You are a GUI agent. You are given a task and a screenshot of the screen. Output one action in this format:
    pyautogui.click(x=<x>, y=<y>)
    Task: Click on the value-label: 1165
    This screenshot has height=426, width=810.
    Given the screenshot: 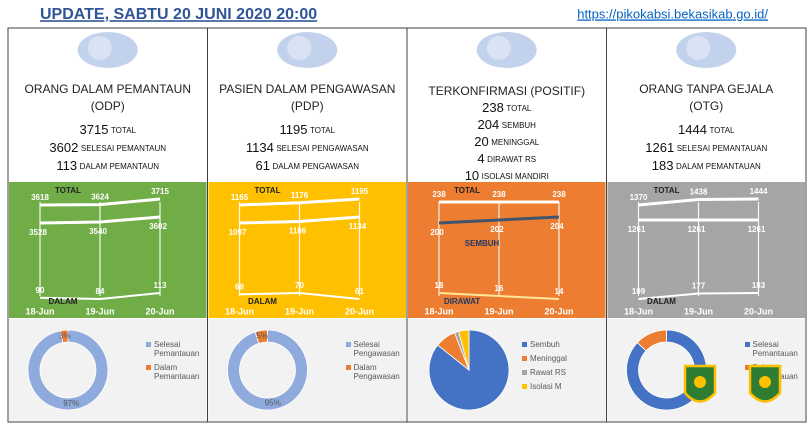 What is the action you would take?
    pyautogui.click(x=240, y=197)
    